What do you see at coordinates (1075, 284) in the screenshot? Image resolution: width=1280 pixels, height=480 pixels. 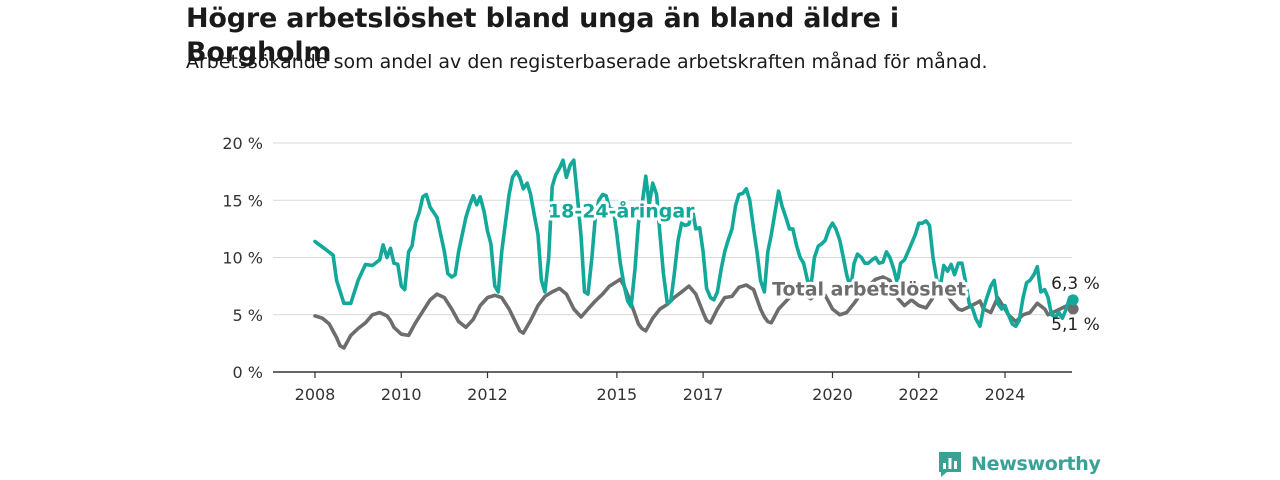 I see `series-end-value-label: 6,3 %` at bounding box center [1075, 284].